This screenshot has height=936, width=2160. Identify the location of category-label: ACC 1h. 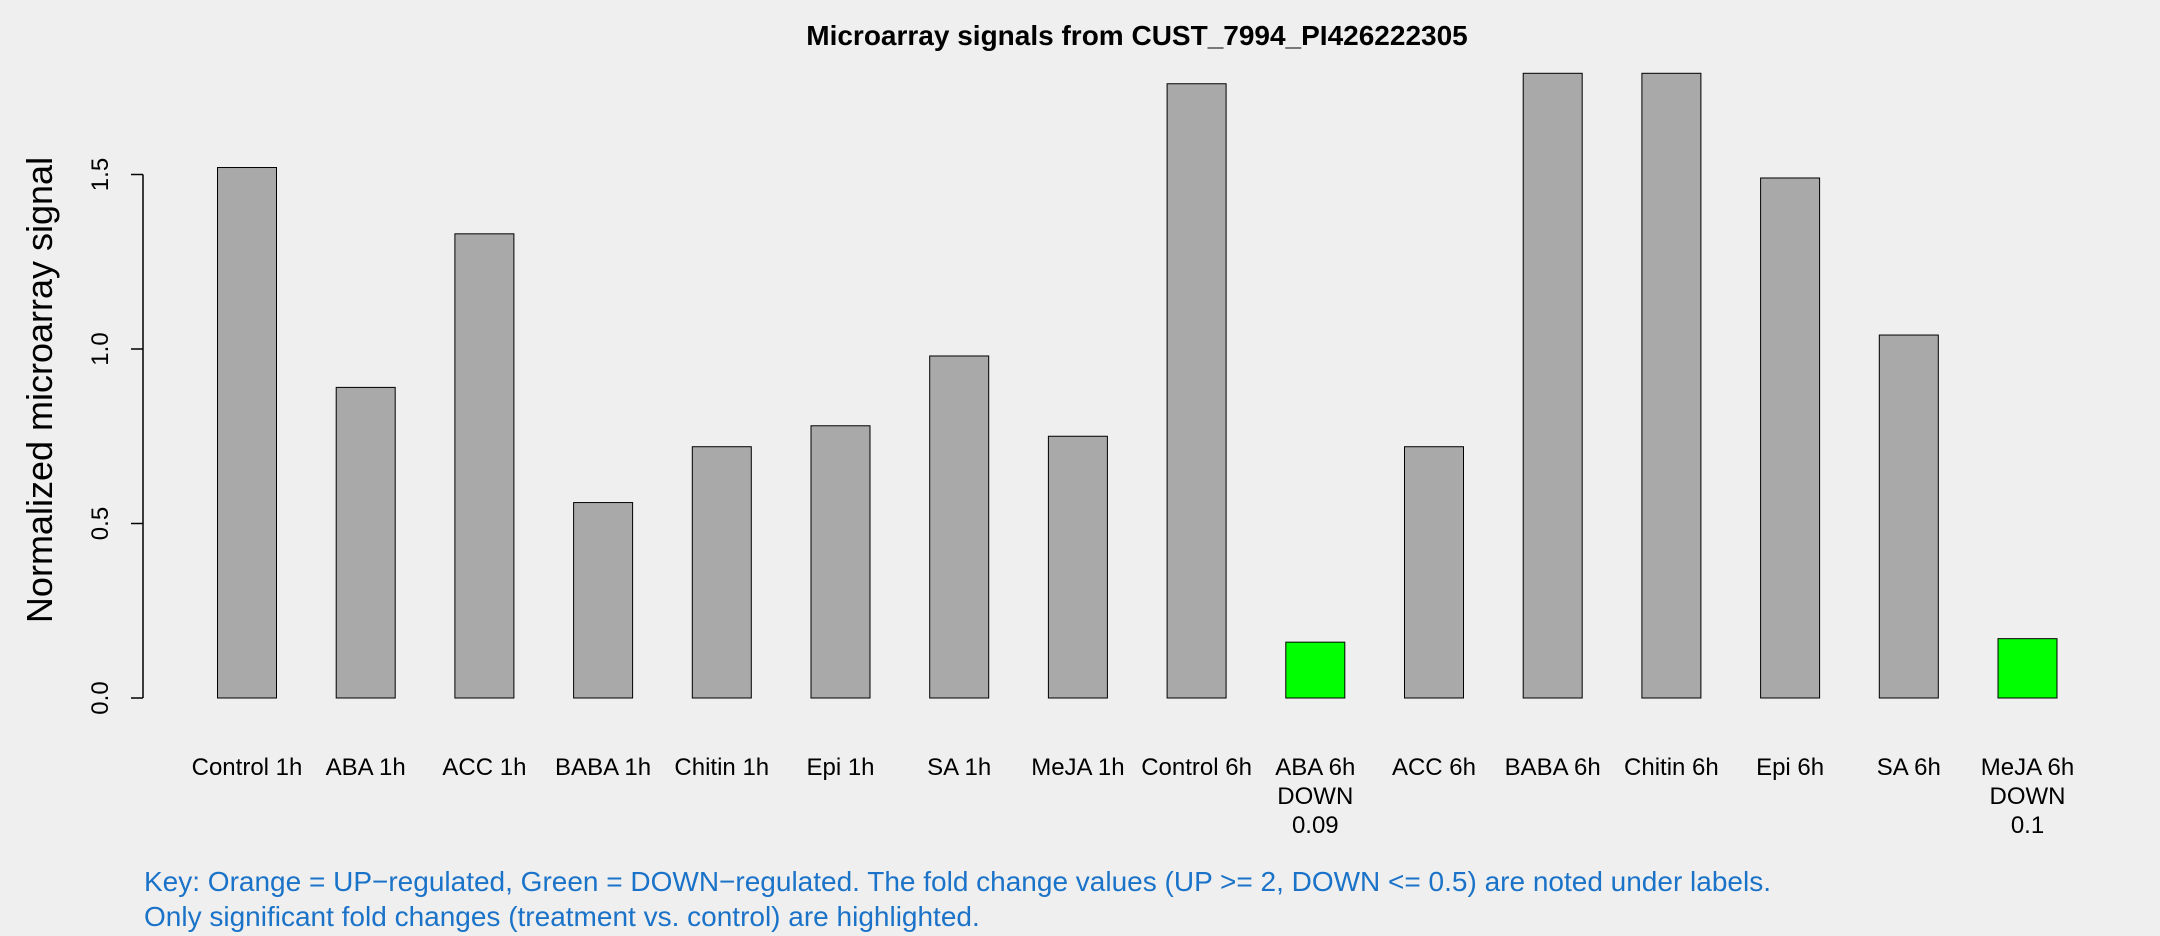
(484, 767).